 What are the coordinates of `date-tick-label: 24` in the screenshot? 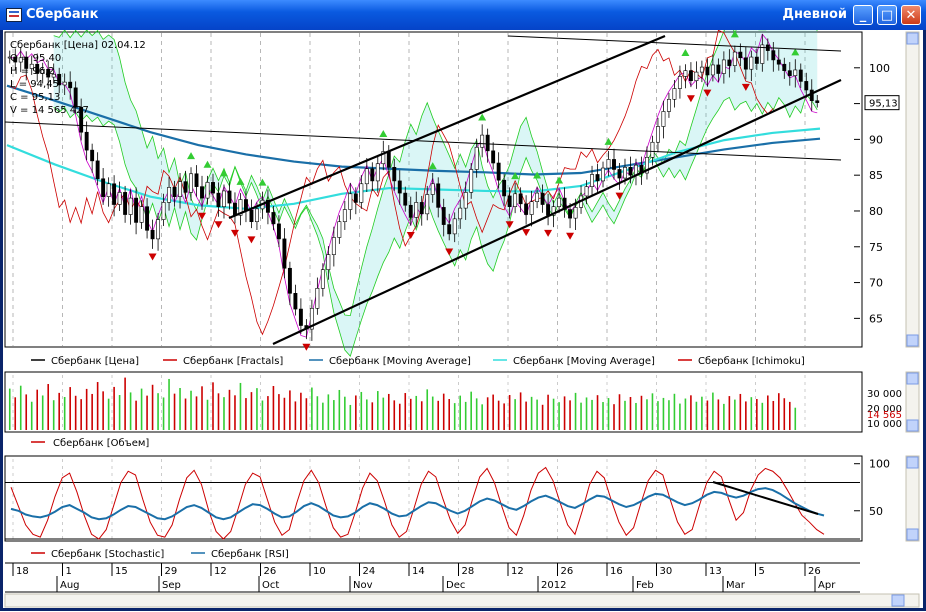 It's located at (369, 571).